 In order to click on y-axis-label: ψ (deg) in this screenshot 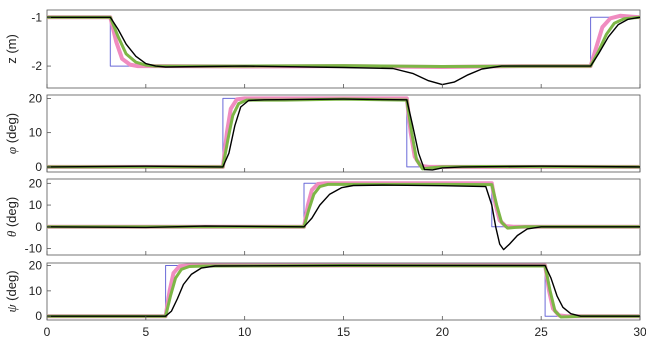, I will do `click(11, 291)`.